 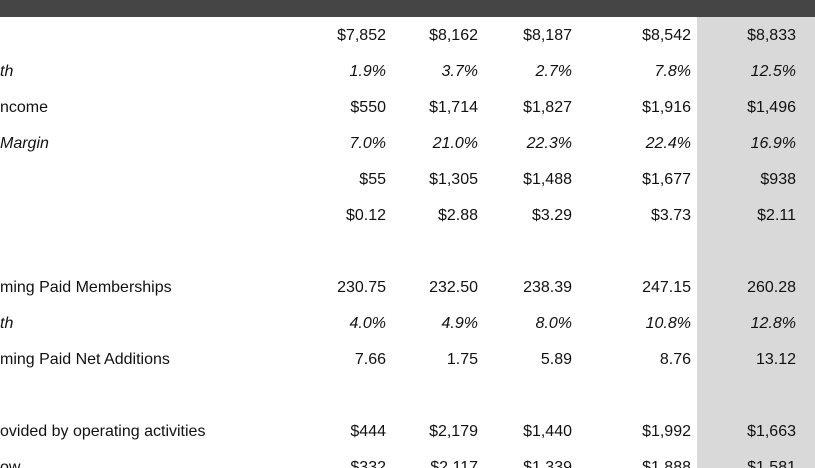 What do you see at coordinates (670, 215) in the screenshot?
I see `cell-value: $3.73` at bounding box center [670, 215].